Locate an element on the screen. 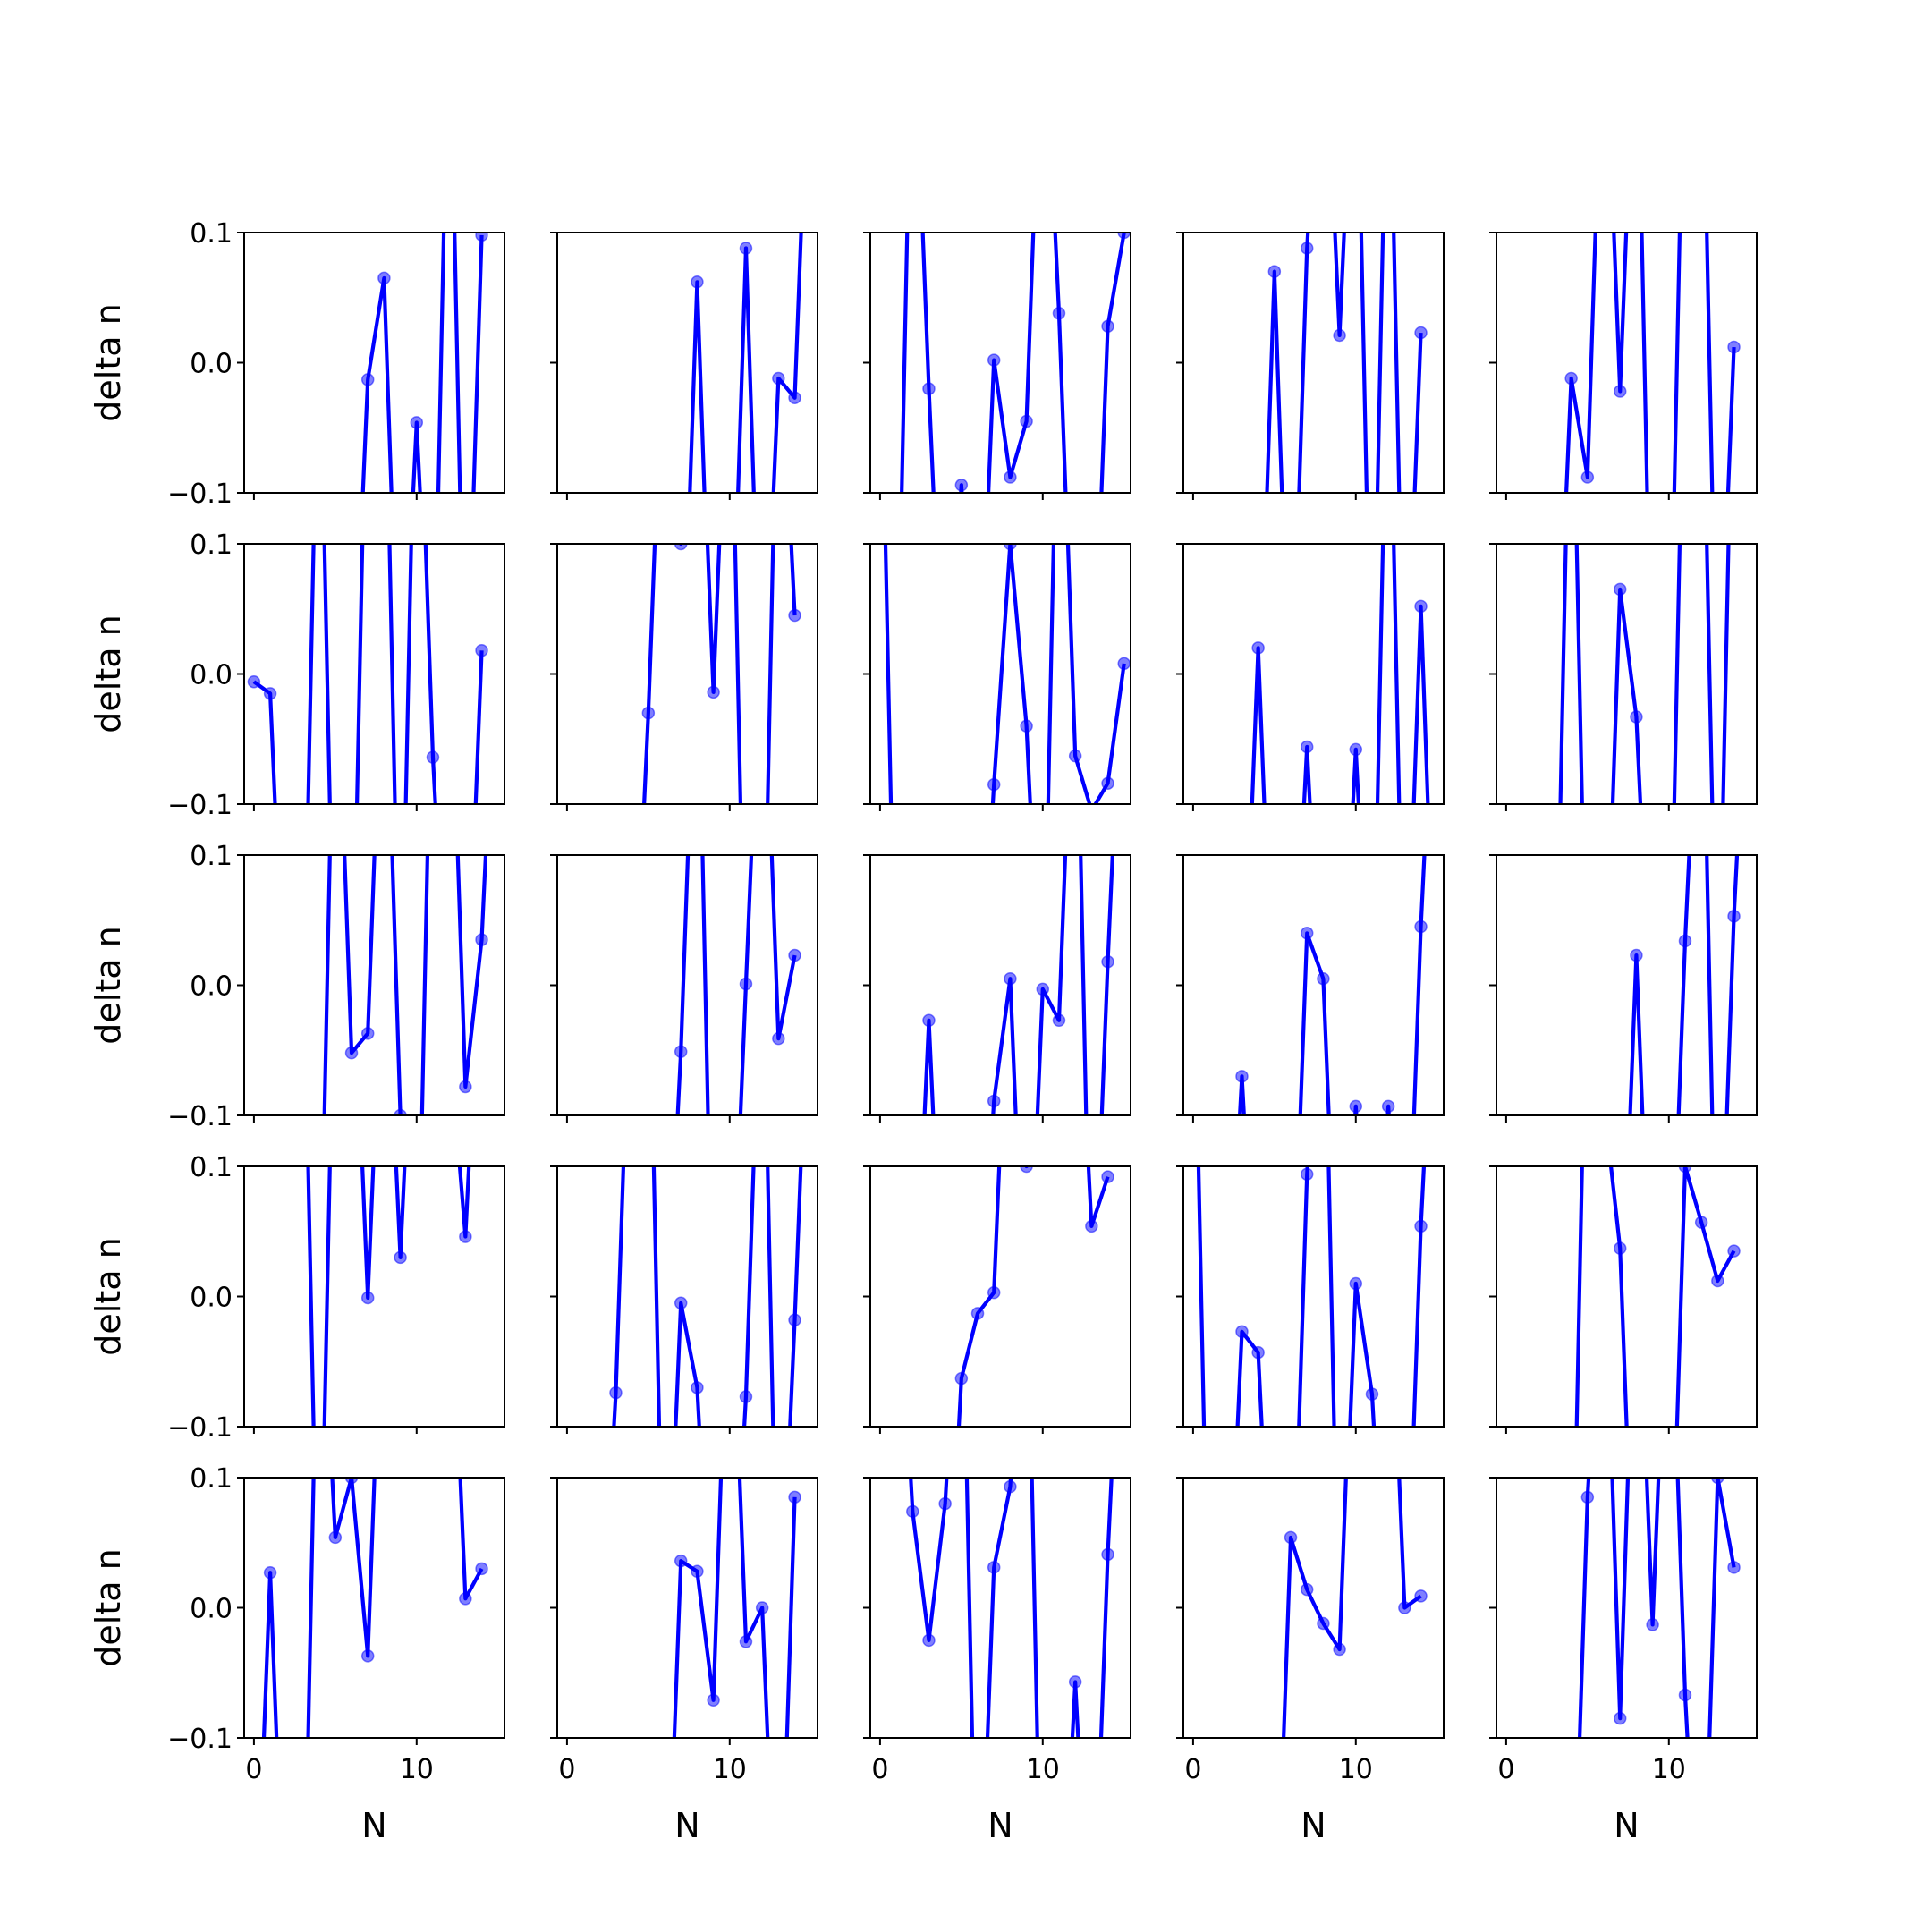 The height and width of the screenshot is (1932, 1932). y-axis-label: delta n is located at coordinates (108, 985).